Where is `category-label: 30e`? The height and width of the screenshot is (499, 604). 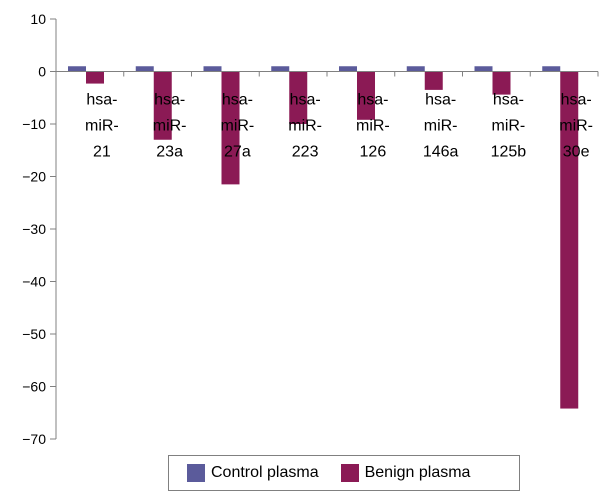 category-label: 30e is located at coordinates (576, 152).